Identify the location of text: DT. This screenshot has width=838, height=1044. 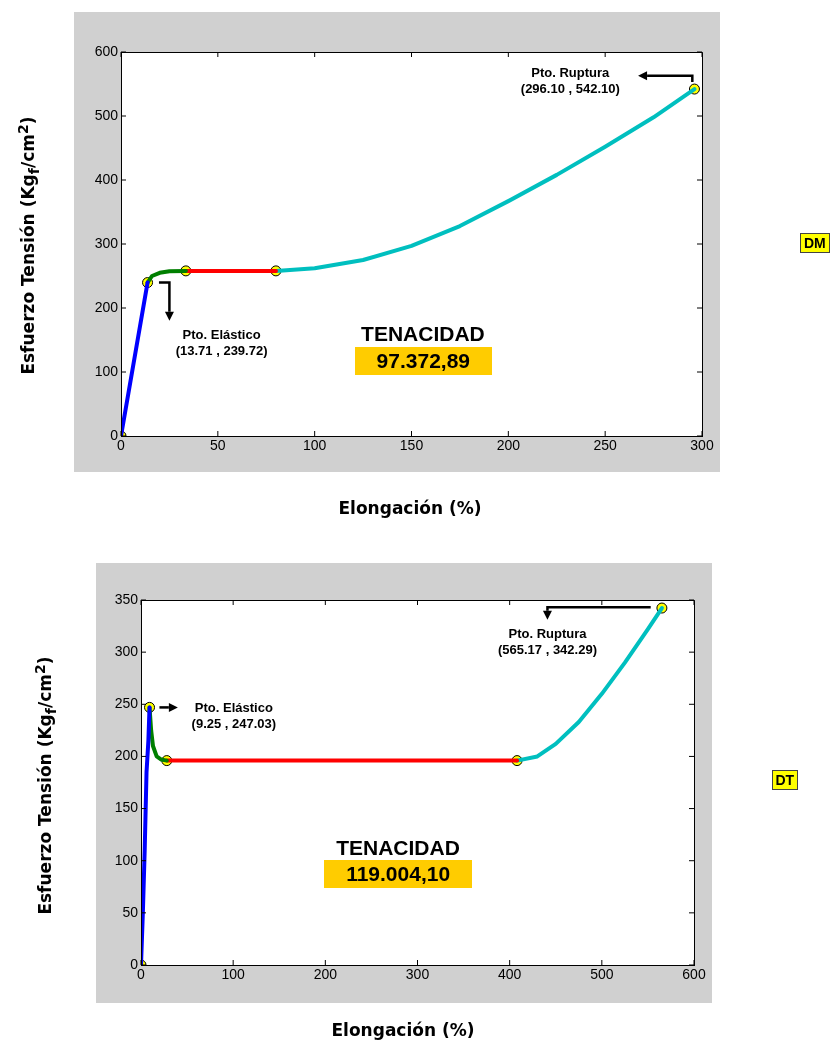
(785, 780).